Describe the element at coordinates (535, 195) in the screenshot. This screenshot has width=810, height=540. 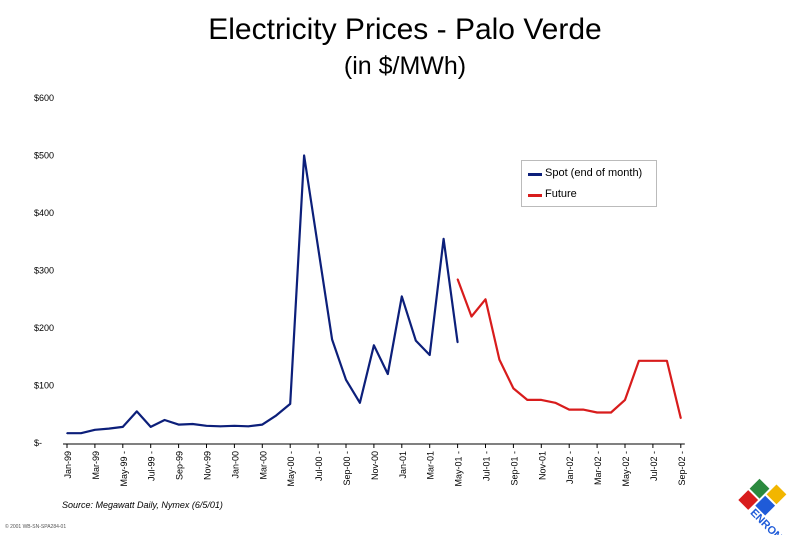
I see `legend-swatch-future` at that location.